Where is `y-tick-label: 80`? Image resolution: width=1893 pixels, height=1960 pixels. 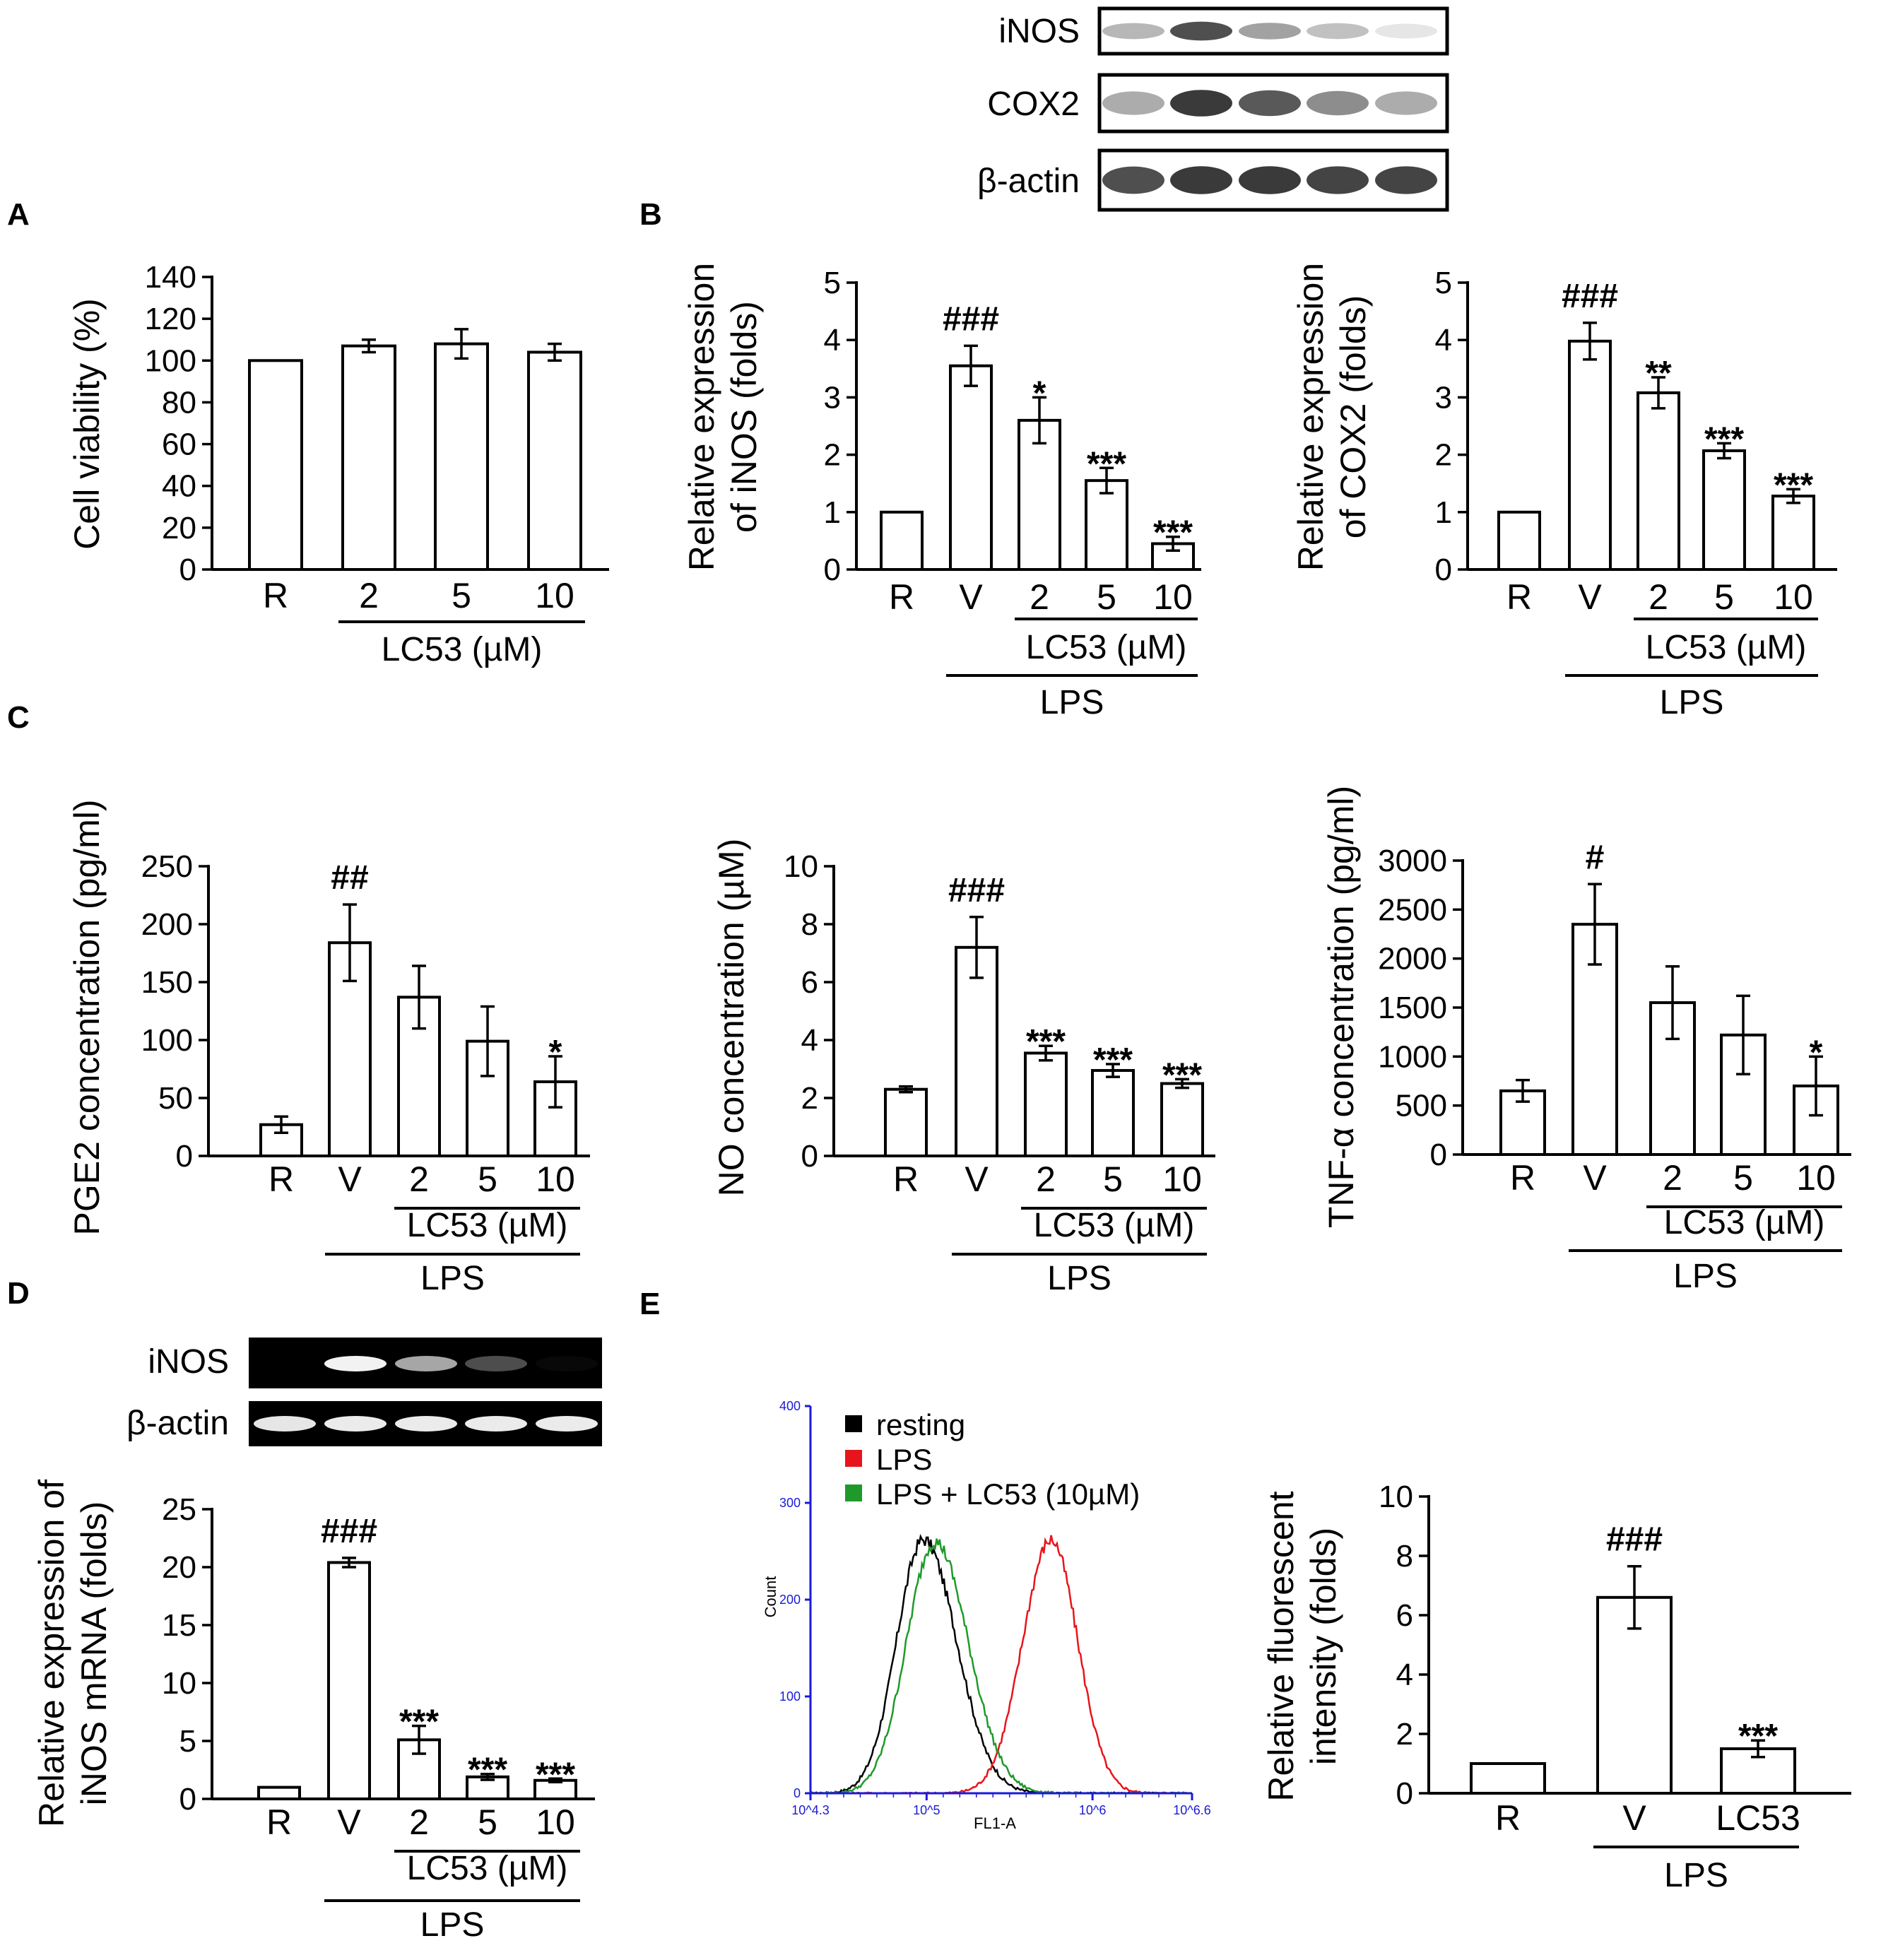 y-tick-label: 80 is located at coordinates (179, 402).